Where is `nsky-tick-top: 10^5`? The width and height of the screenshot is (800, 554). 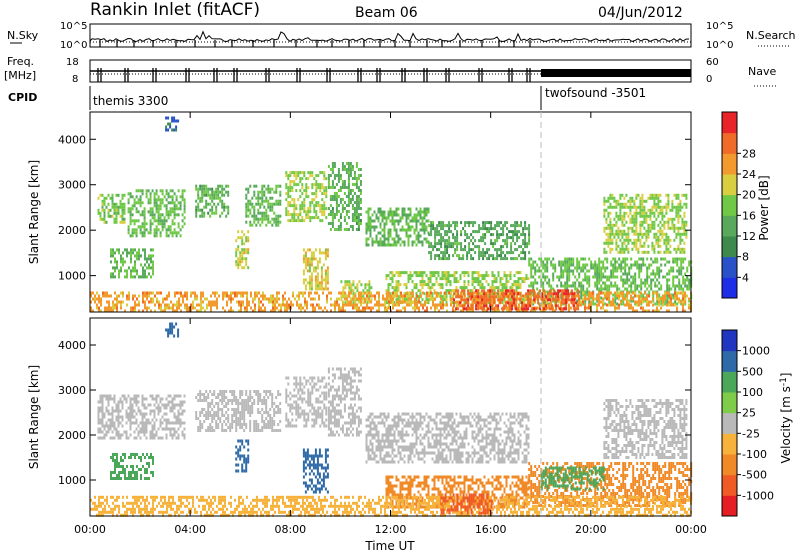
nsky-tick-top: 10^5 is located at coordinates (73, 26).